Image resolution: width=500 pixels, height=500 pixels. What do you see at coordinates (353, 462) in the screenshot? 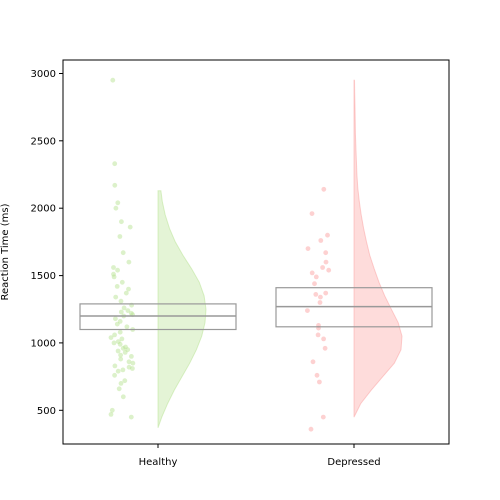
I see `x-tick-label-depressed: Depressed` at bounding box center [353, 462].